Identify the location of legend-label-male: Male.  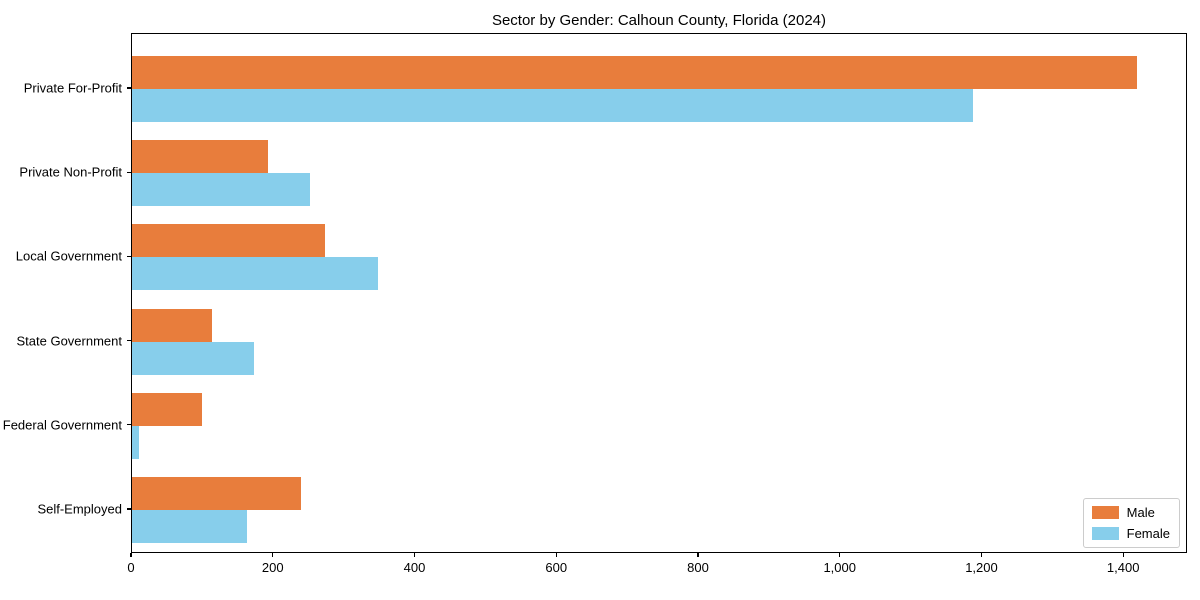
(1140, 512).